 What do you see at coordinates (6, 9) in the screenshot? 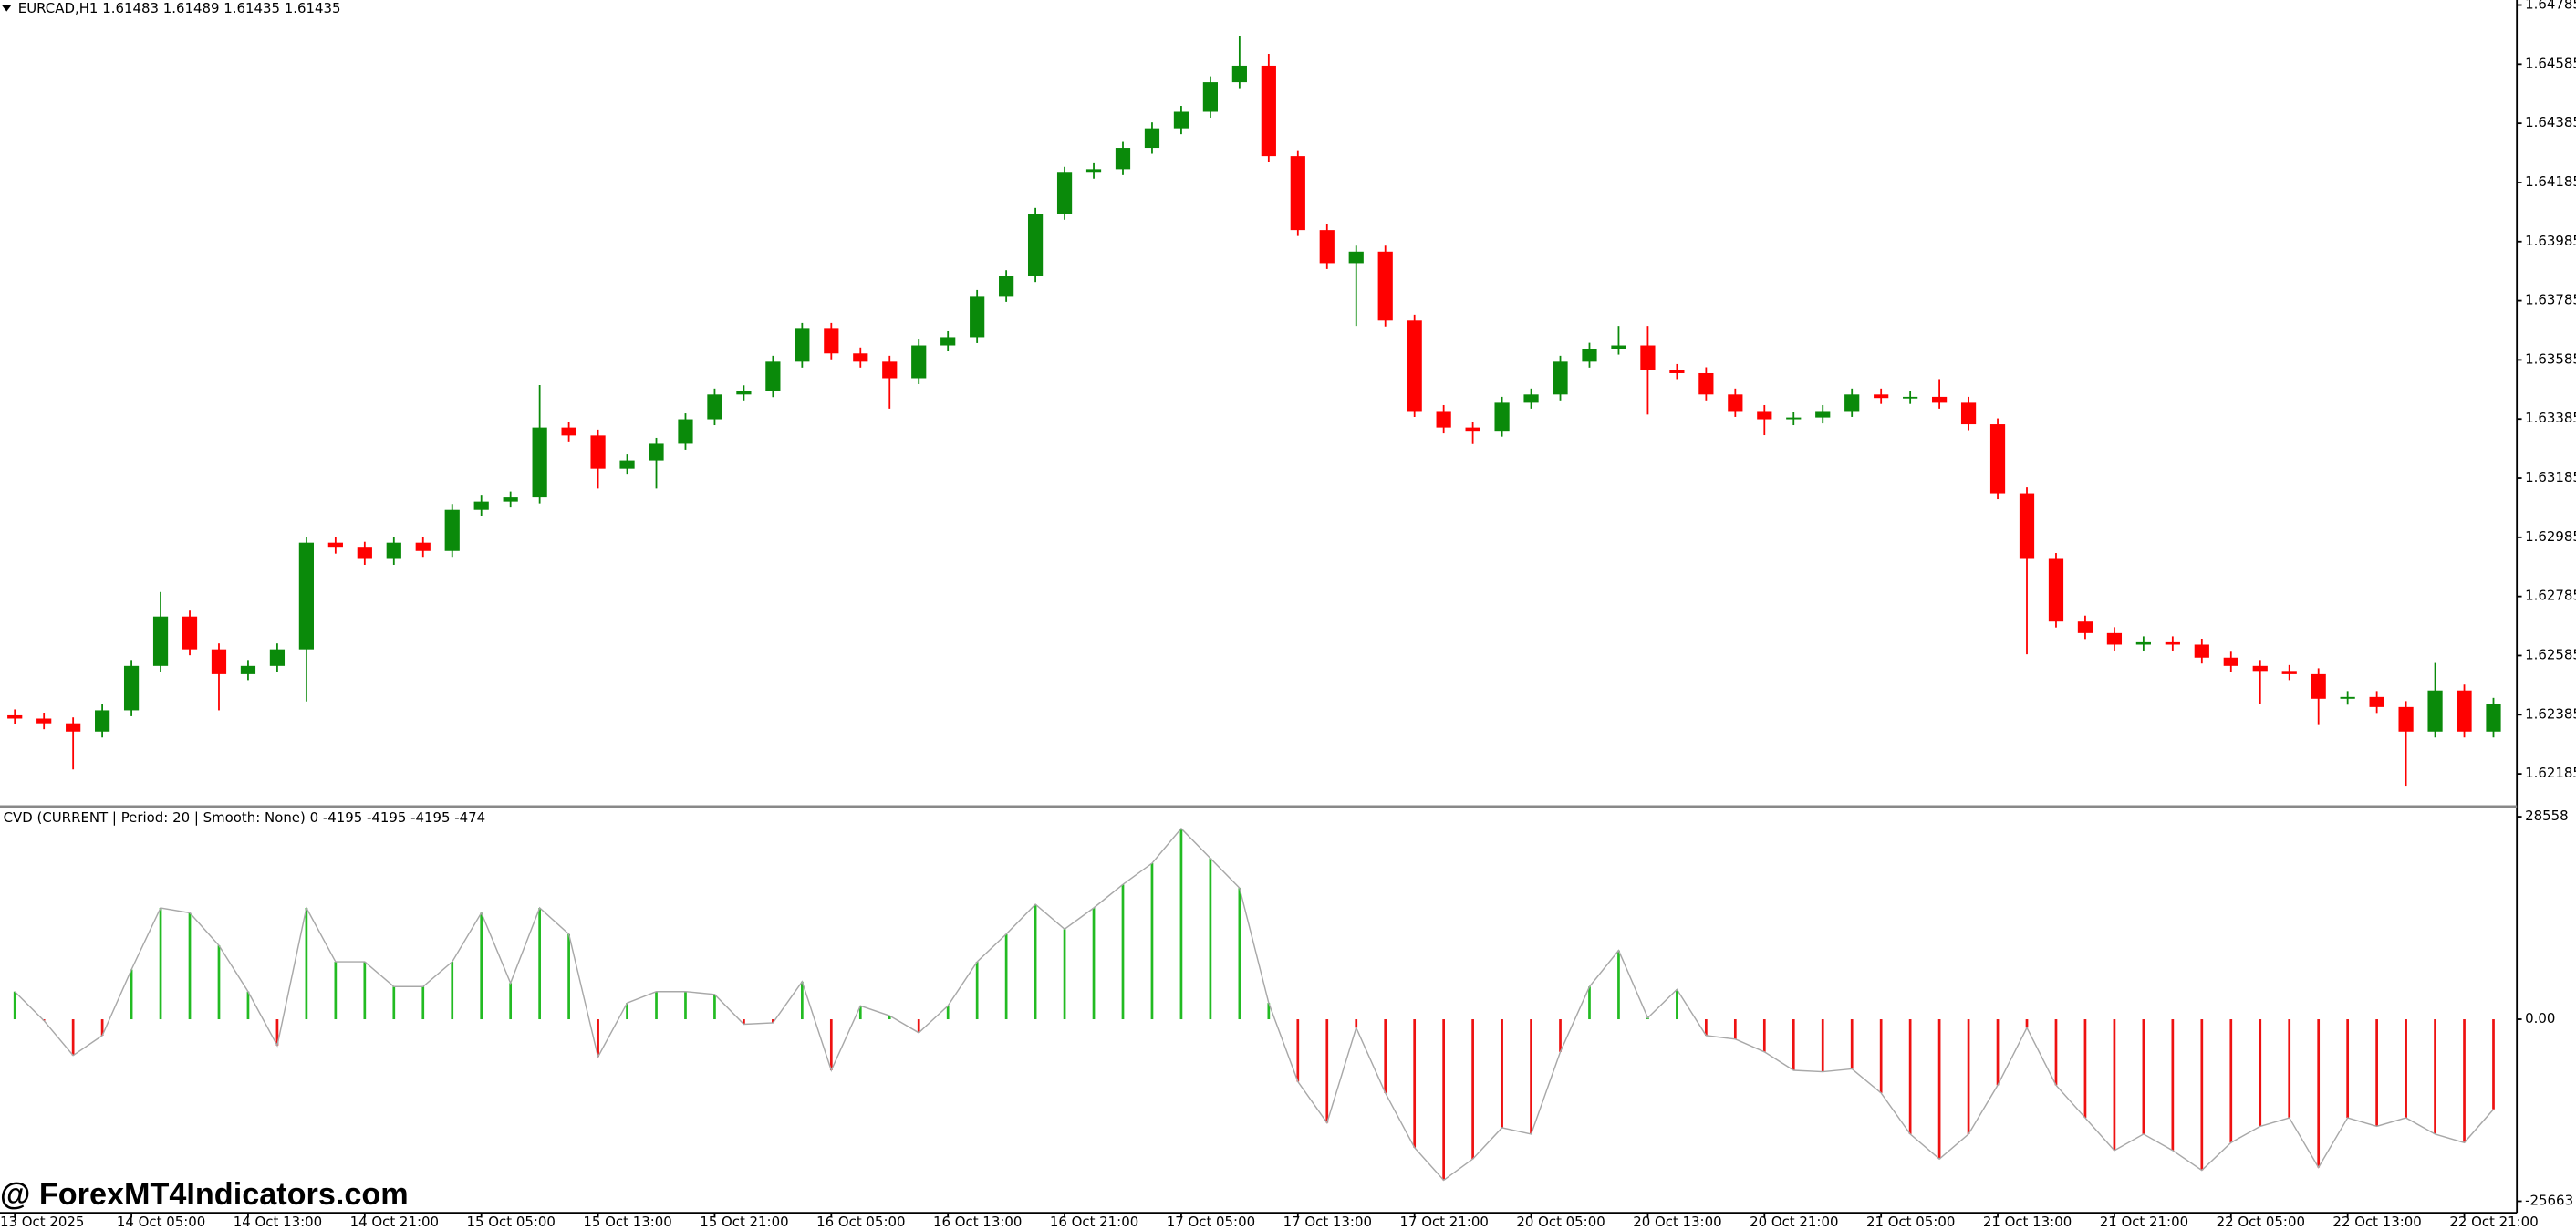
I see `symbol-menu-arrow` at bounding box center [6, 9].